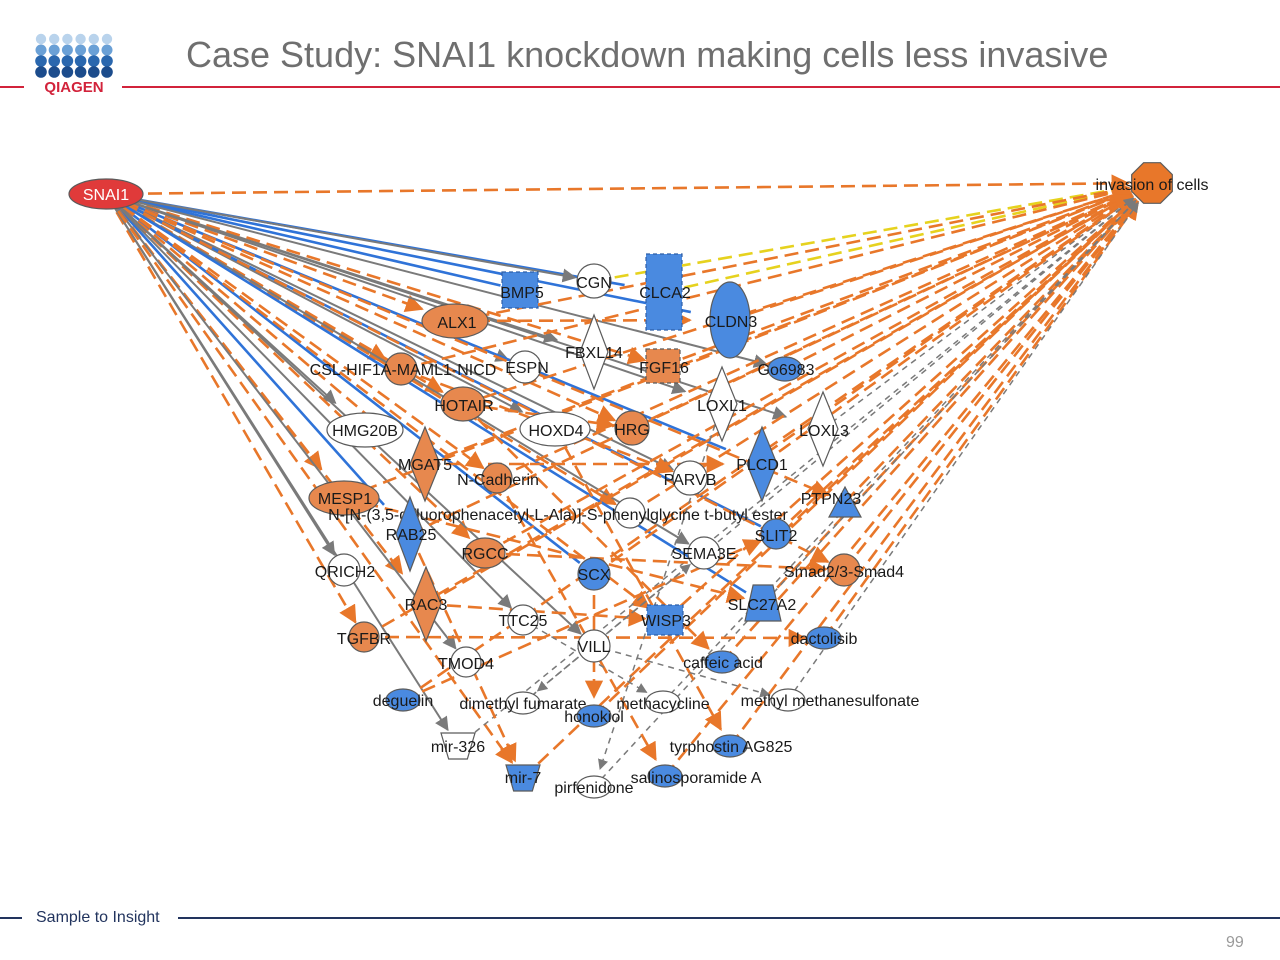 The width and height of the screenshot is (1280, 960). I want to click on node-dmf: dimethyl fumarate, so click(523, 703).